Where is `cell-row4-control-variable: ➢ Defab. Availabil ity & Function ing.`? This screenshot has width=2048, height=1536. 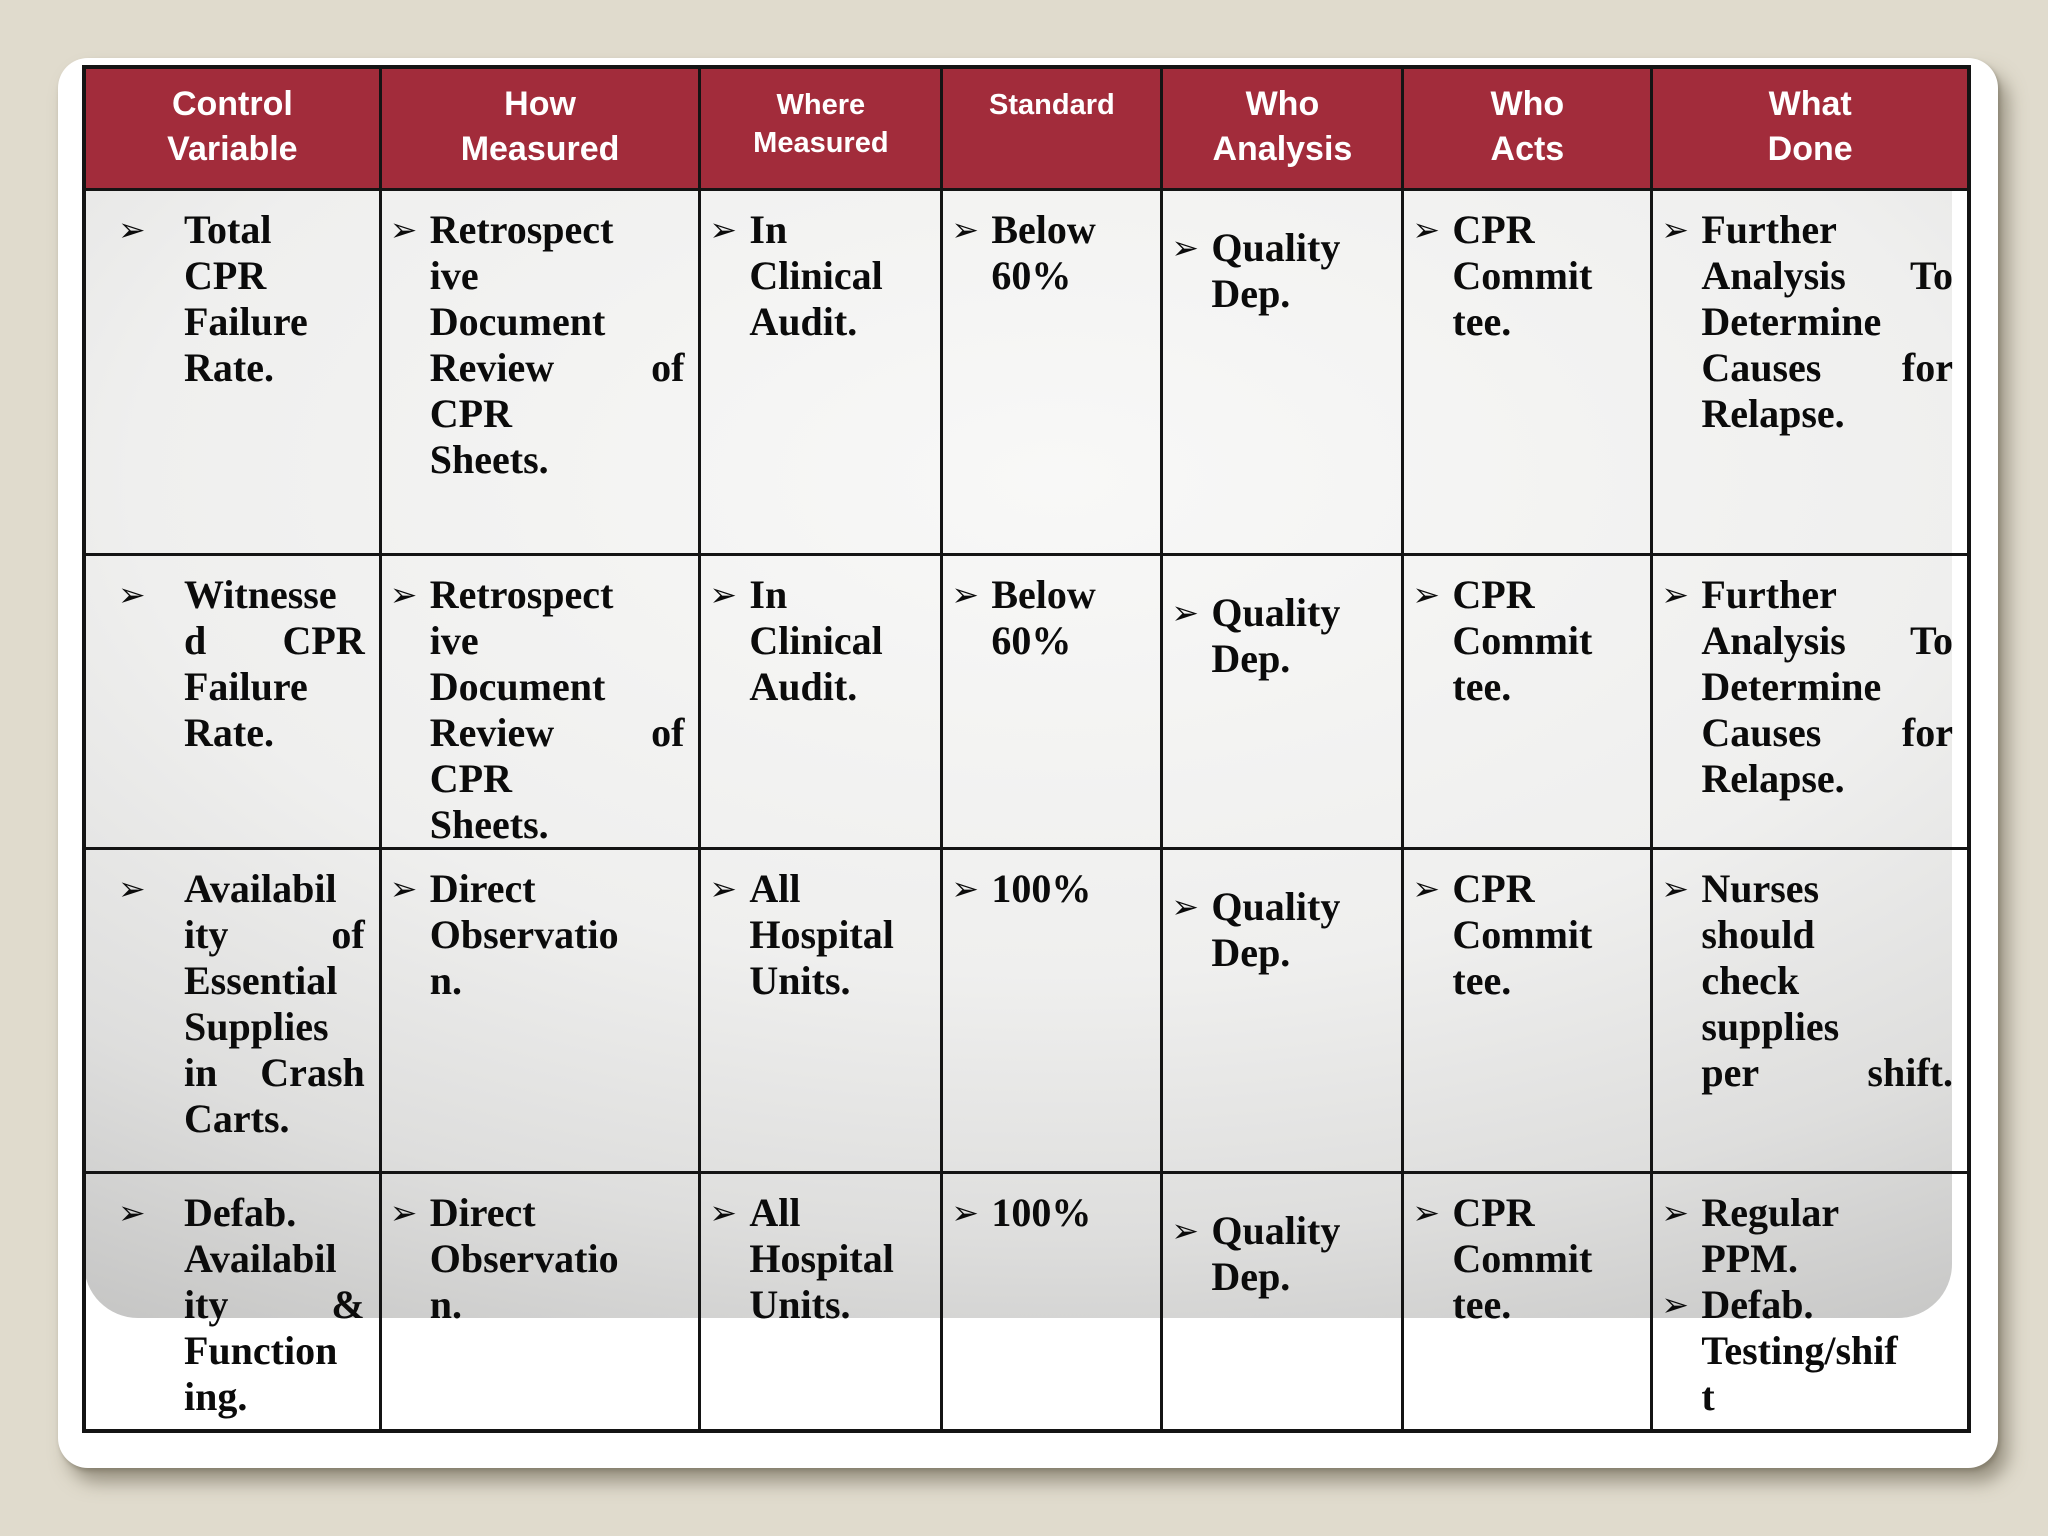 cell-row4-control-variable: ➢ Defab. Availabil ity & Function ing. is located at coordinates (232, 1300).